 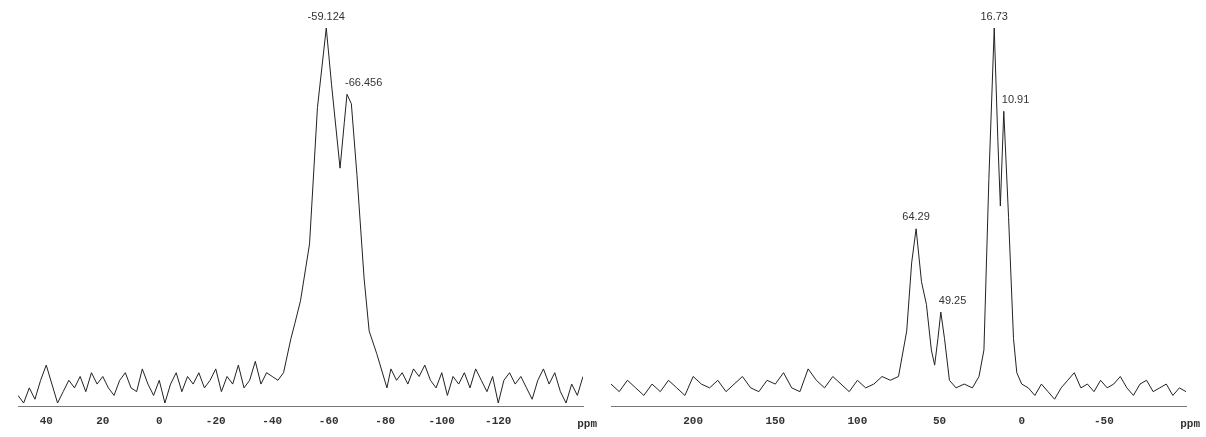 I want to click on x-tick-label: -50, so click(x=1103, y=421).